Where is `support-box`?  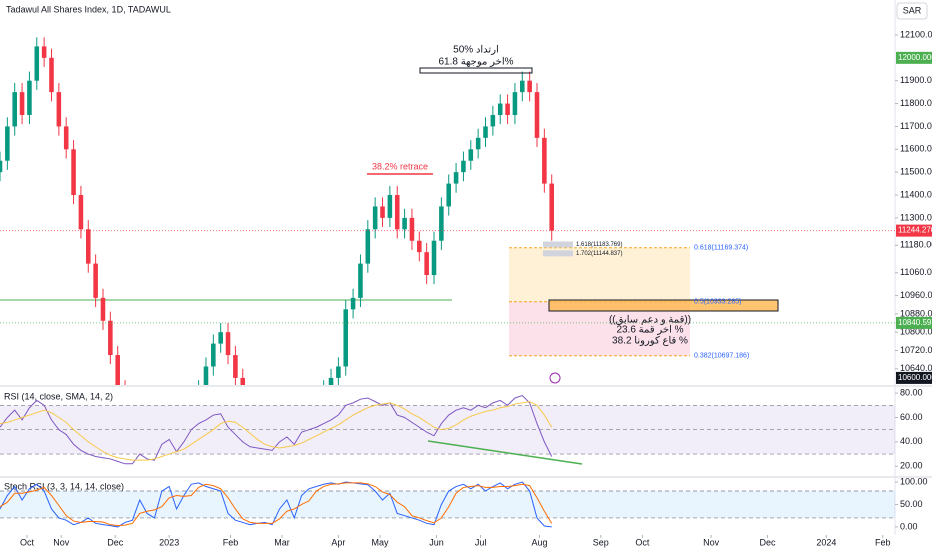
support-box is located at coordinates (663, 305).